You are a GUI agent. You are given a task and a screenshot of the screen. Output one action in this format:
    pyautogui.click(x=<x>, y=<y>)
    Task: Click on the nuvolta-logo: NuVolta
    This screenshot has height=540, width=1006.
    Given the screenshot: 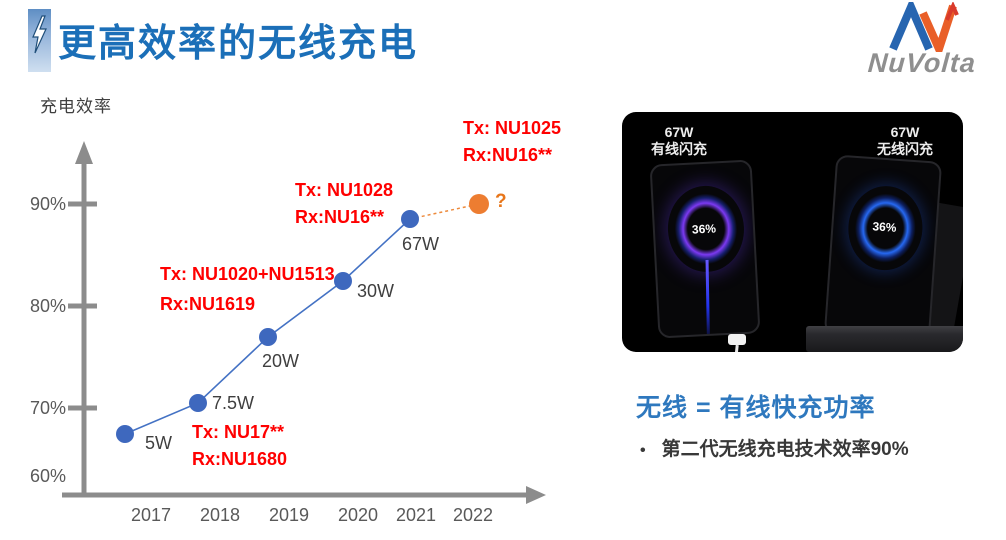 What is the action you would take?
    pyautogui.click(x=922, y=42)
    